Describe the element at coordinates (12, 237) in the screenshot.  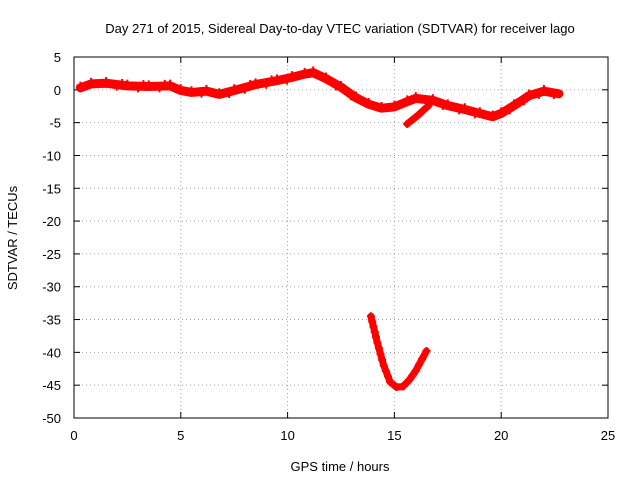
I see `y-axis-label: SDTVAR / TECUs` at that location.